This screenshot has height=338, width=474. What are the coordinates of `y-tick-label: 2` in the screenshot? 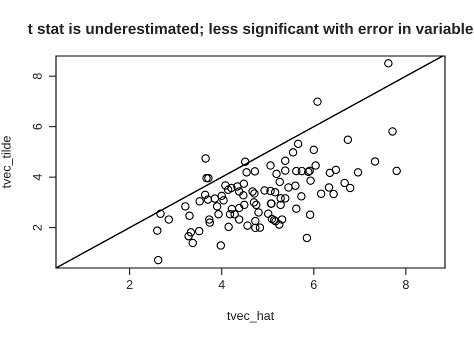 It's located at (37, 227).